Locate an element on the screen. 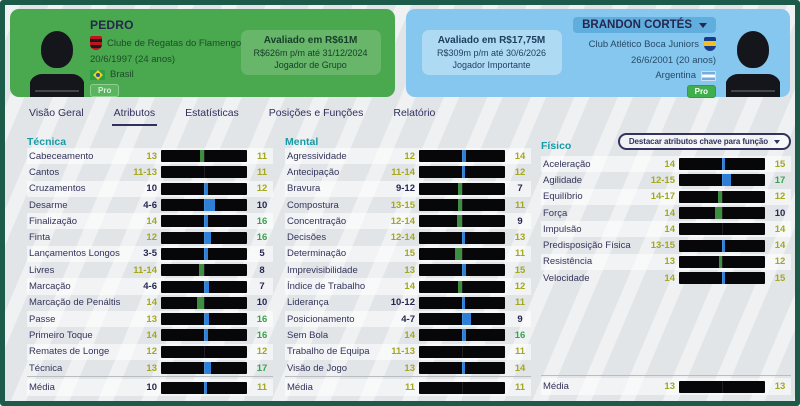  attribute-name: Sem Bola is located at coordinates (308, 335).